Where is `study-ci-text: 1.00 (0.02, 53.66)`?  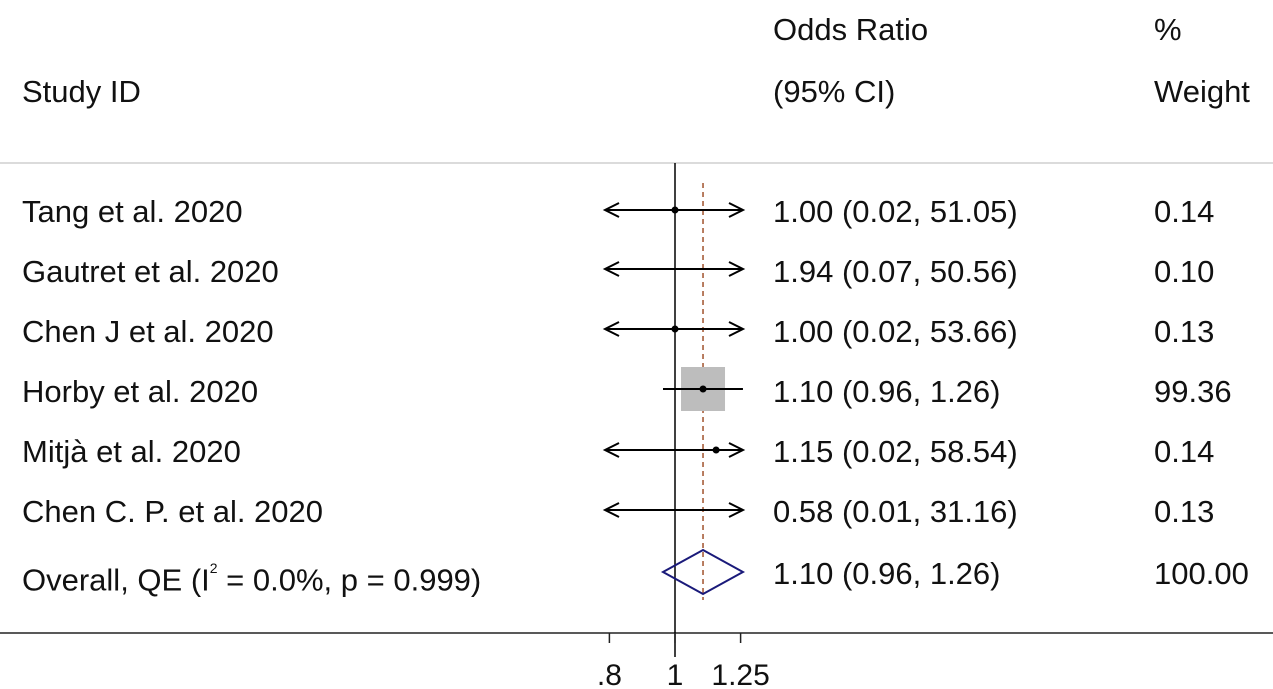
study-ci-text: 1.00 (0.02, 53.66) is located at coordinates (895, 331).